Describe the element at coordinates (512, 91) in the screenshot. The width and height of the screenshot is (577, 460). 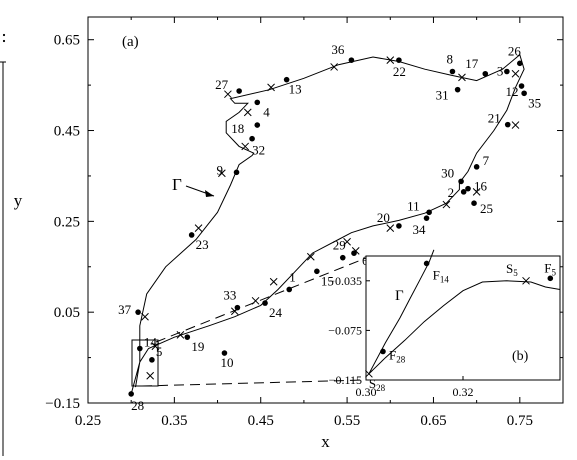
I see `point-label: 12` at that location.